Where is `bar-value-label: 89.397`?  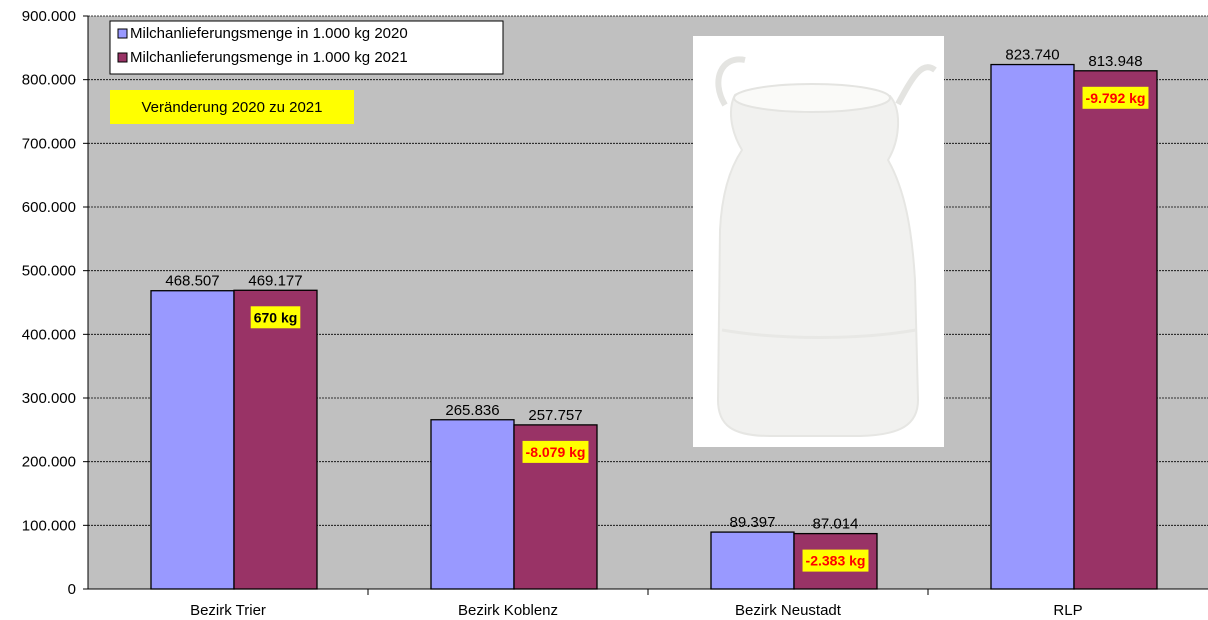
bar-value-label: 89.397 is located at coordinates (753, 522).